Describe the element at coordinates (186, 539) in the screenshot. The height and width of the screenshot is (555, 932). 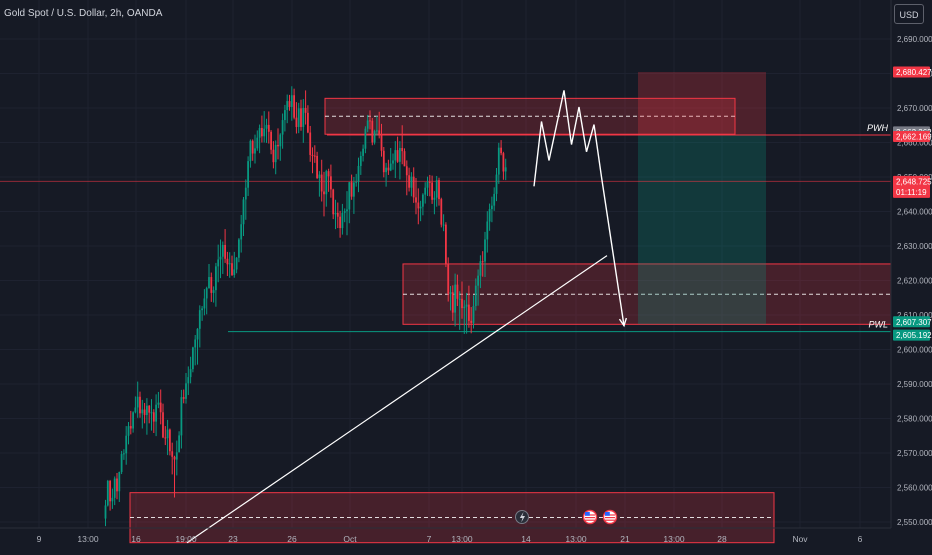
I see `x-tick-label: 19:00` at that location.